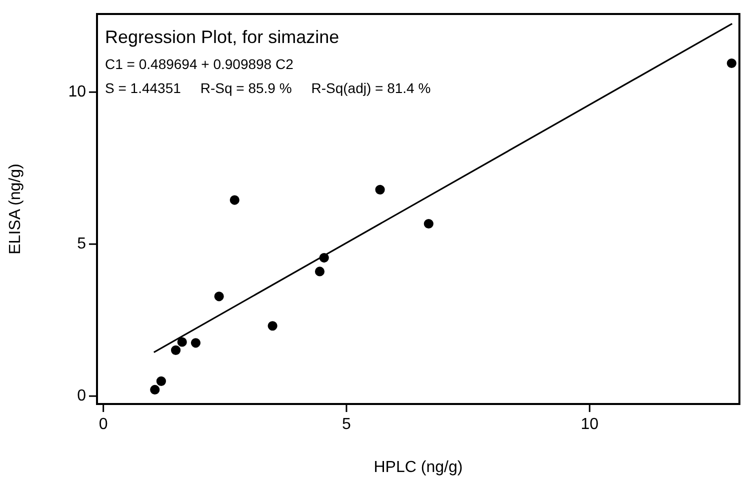 The width and height of the screenshot is (745, 483). Describe the element at coordinates (268, 88) in the screenshot. I see `annotation: S = 1.44351 R-Sq = 85.9 % R-Sq(adj) = 81.4 %` at that location.